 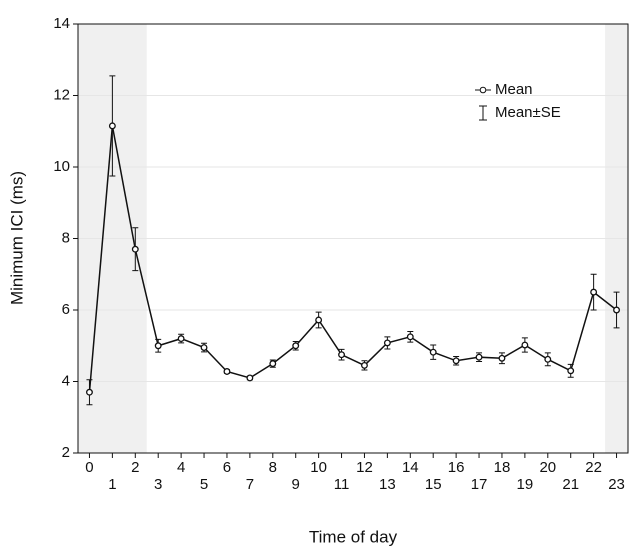 I want to click on x-tick-label: 19, so click(x=525, y=484).